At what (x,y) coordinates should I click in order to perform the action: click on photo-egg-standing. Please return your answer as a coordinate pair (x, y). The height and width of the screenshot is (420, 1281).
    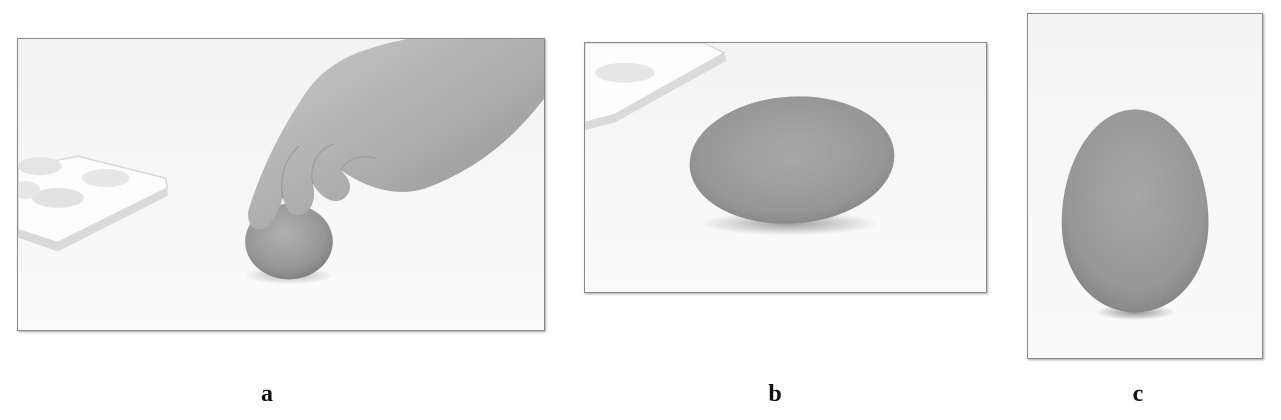
    Looking at the image, I should click on (1145, 186).